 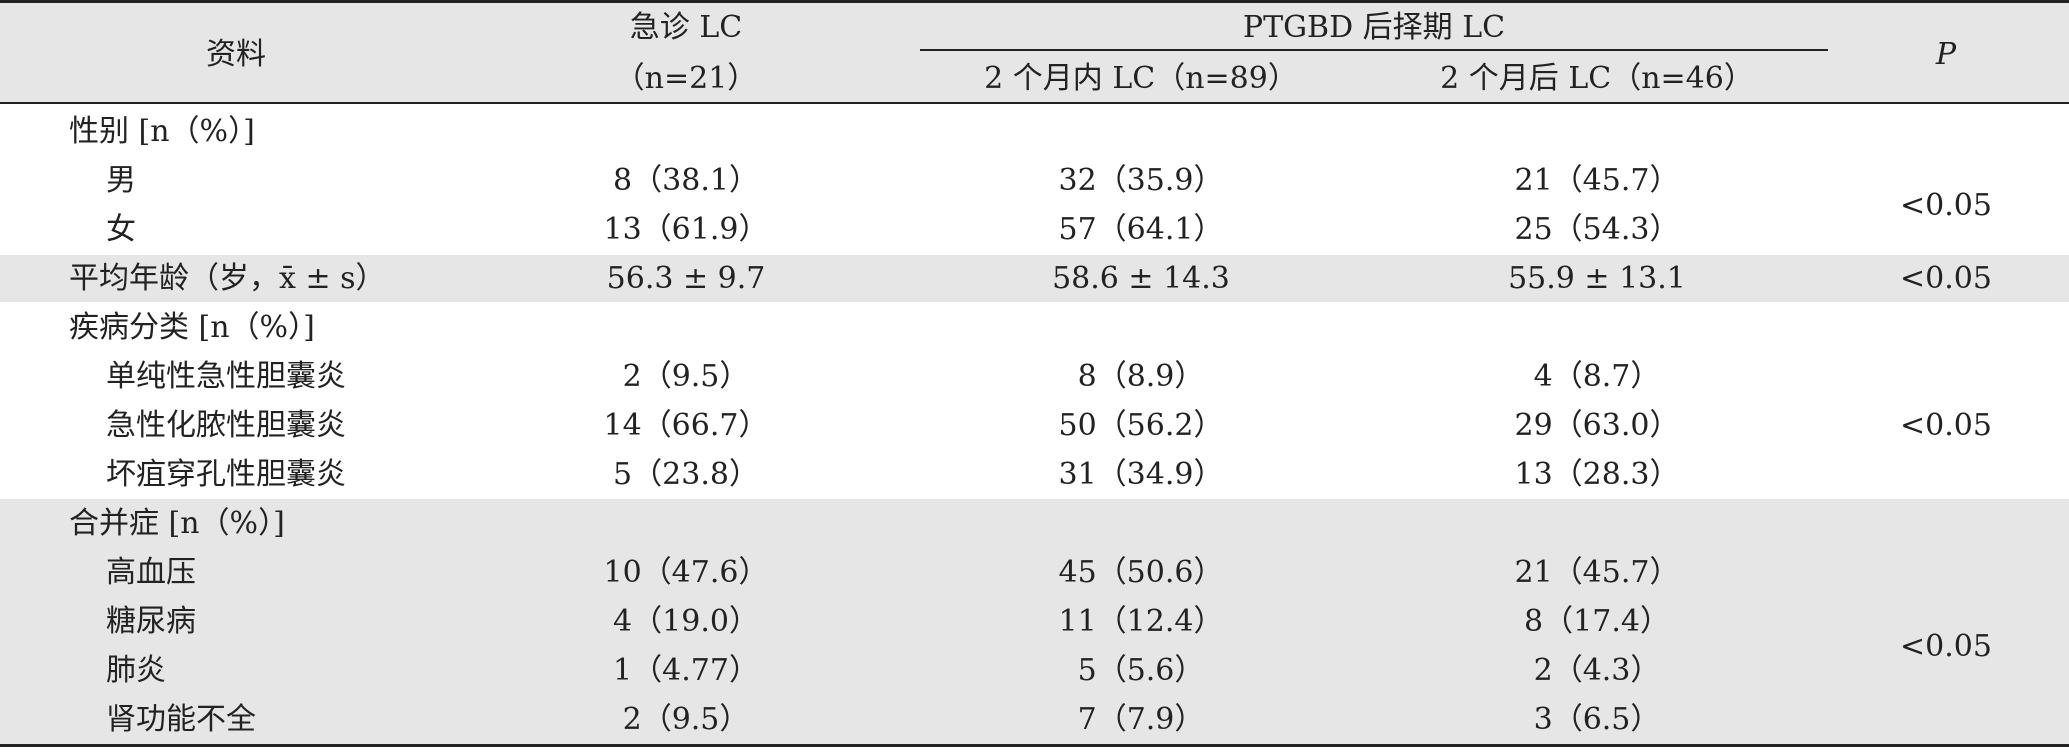 What do you see at coordinates (177, 523) in the screenshot?
I see `row-label: 合并症 [n（%）]` at bounding box center [177, 523].